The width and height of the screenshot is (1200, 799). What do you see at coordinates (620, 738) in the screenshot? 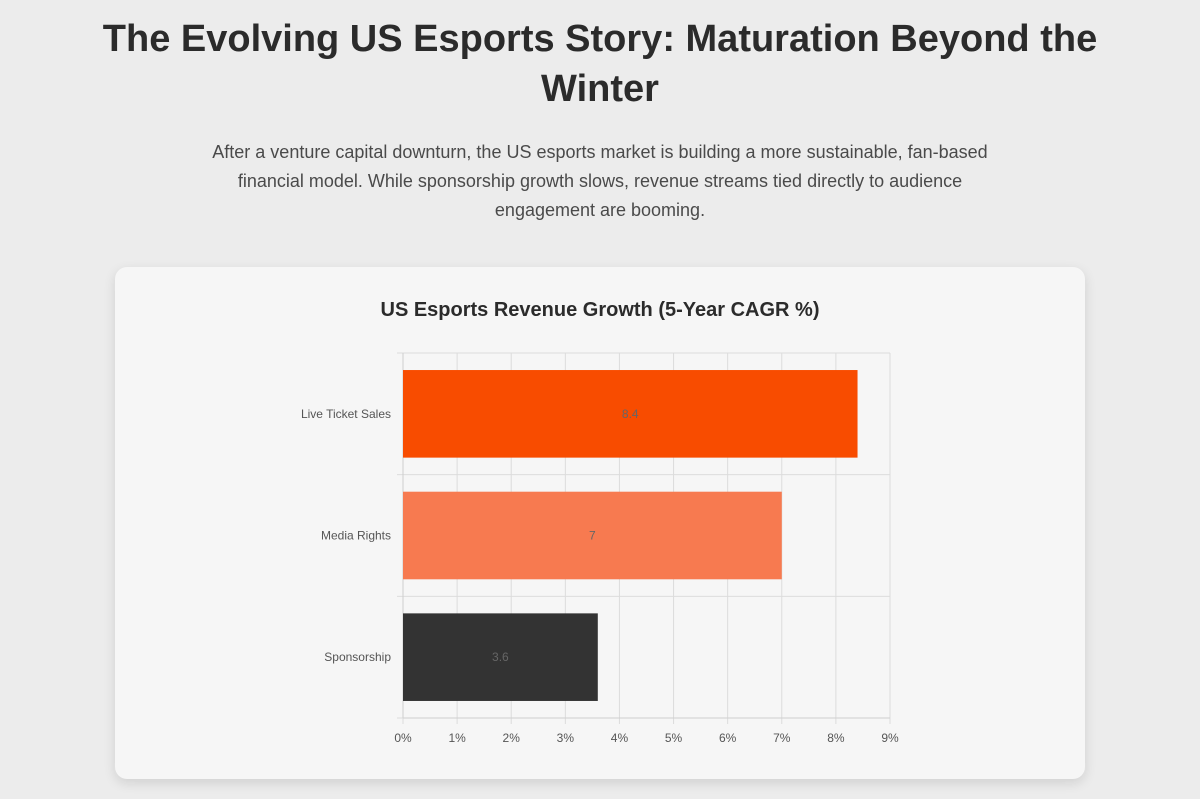
I see `x-tick-label: 4%` at bounding box center [620, 738].